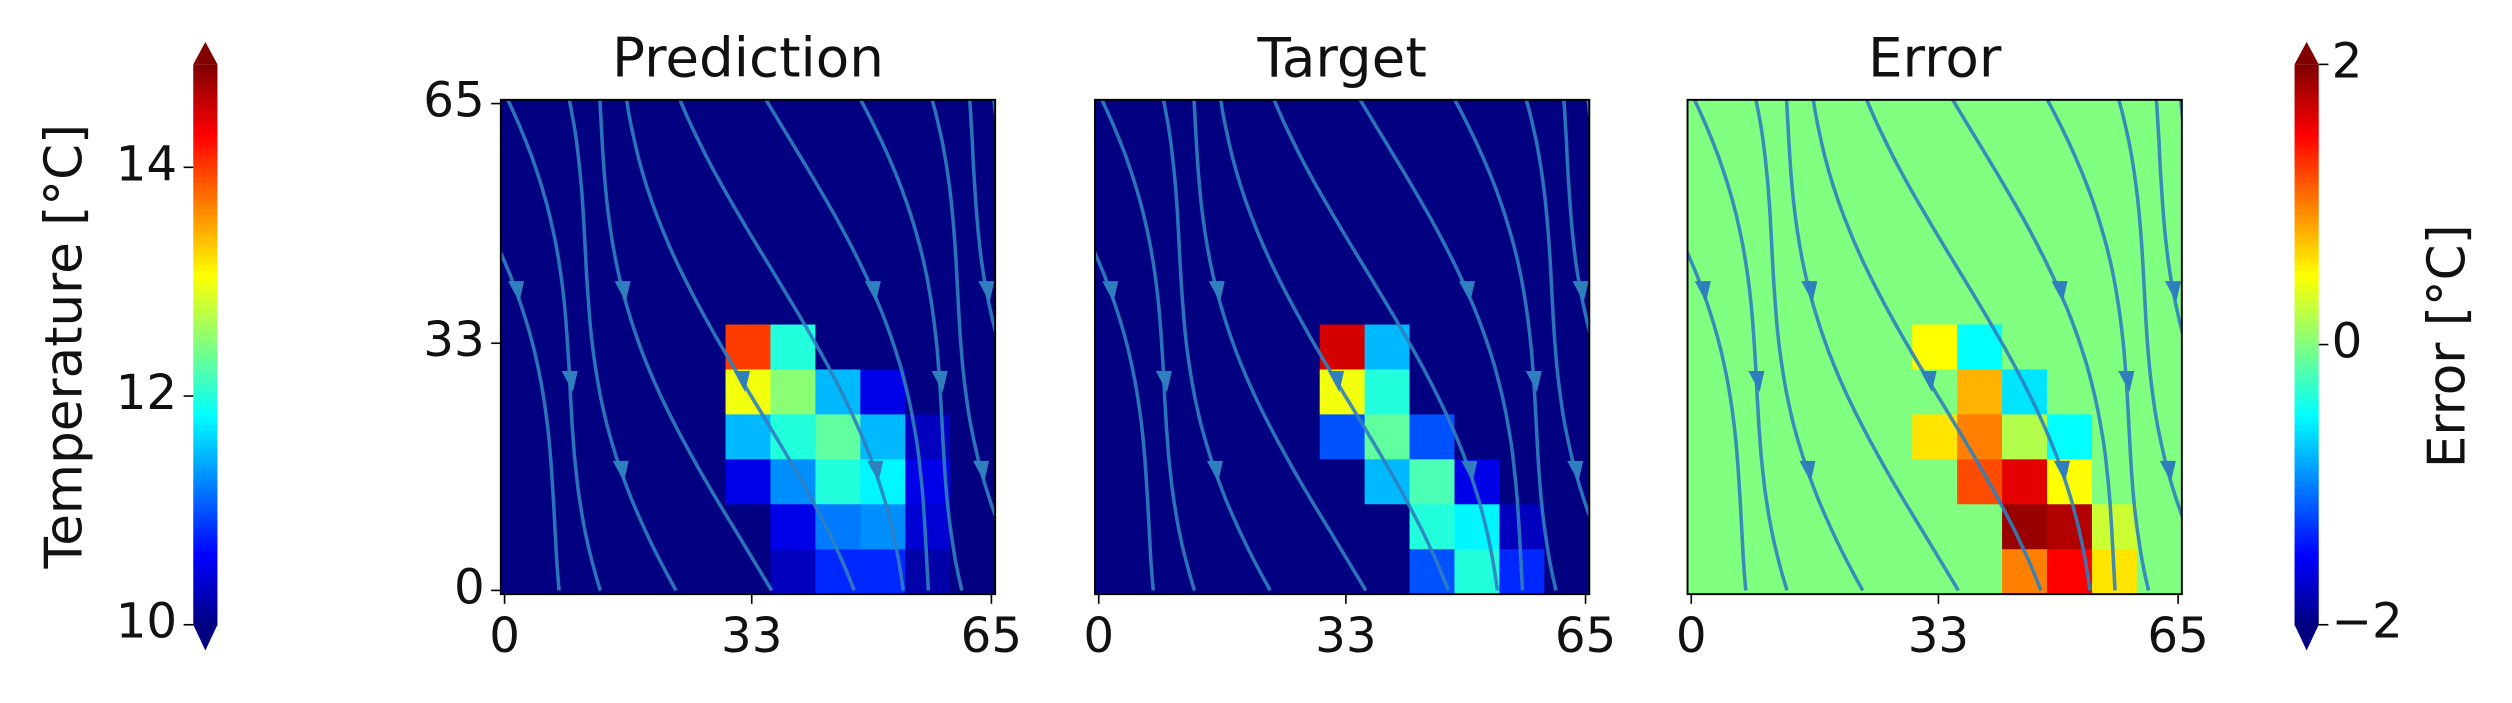  What do you see at coordinates (146, 622) in the screenshot?
I see `colorbar-tick-label: 10` at bounding box center [146, 622].